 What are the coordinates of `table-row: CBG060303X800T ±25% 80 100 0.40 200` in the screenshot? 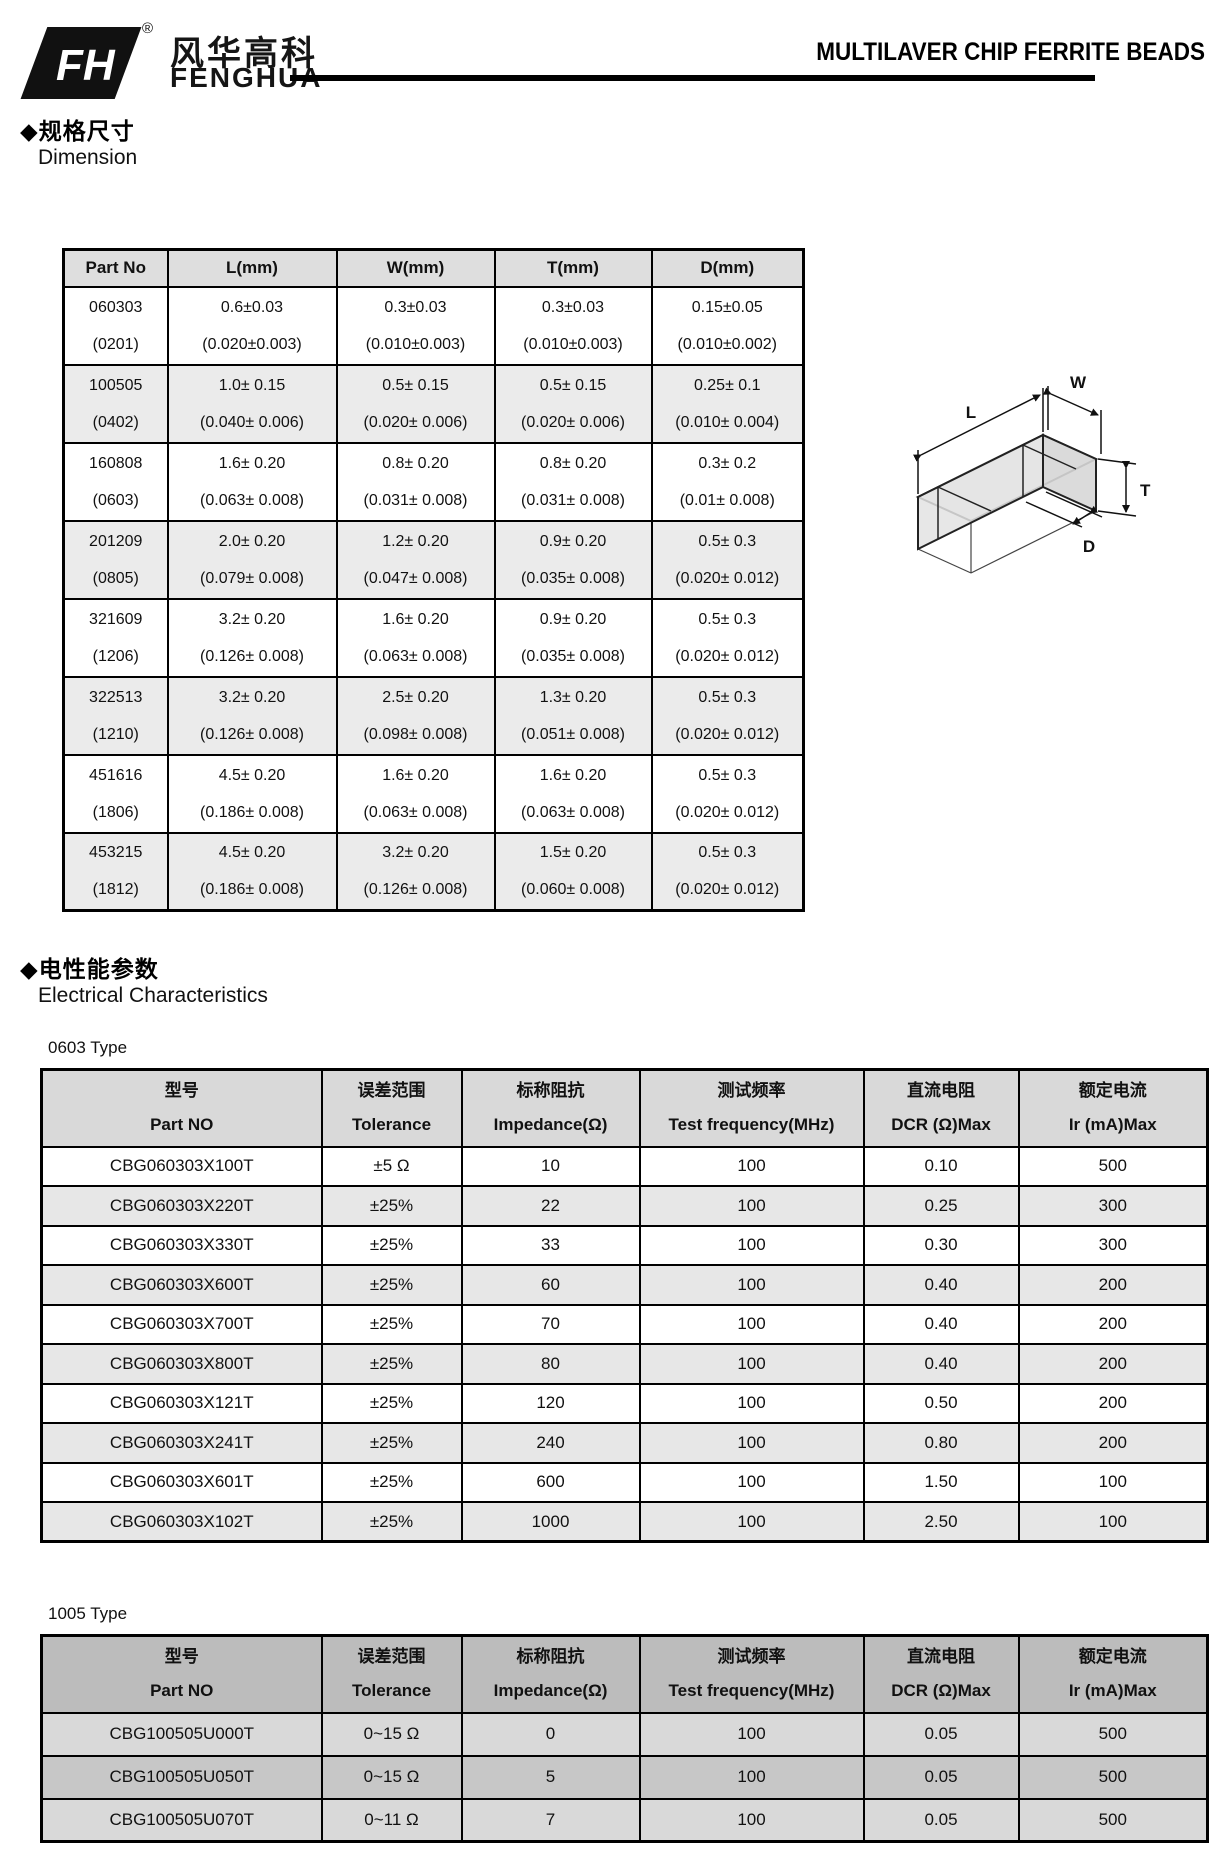 It's located at (624, 1364).